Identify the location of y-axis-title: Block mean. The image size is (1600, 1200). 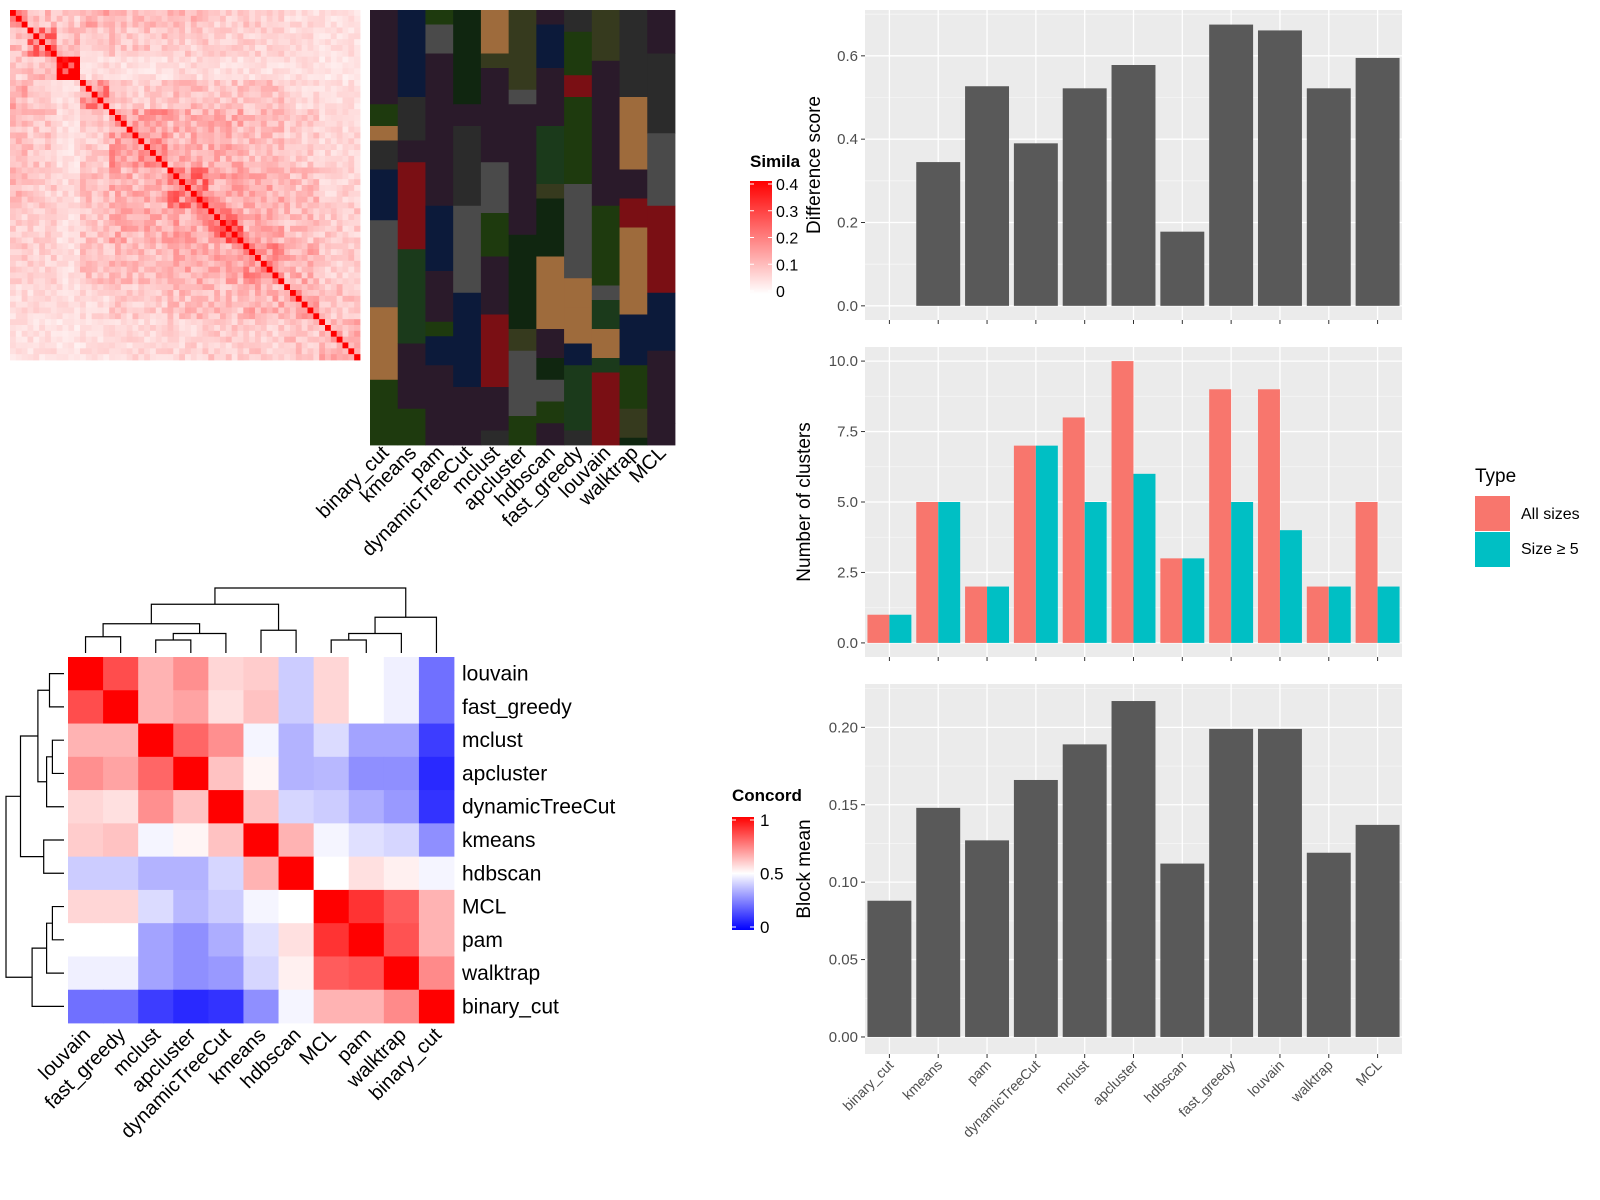
(804, 868).